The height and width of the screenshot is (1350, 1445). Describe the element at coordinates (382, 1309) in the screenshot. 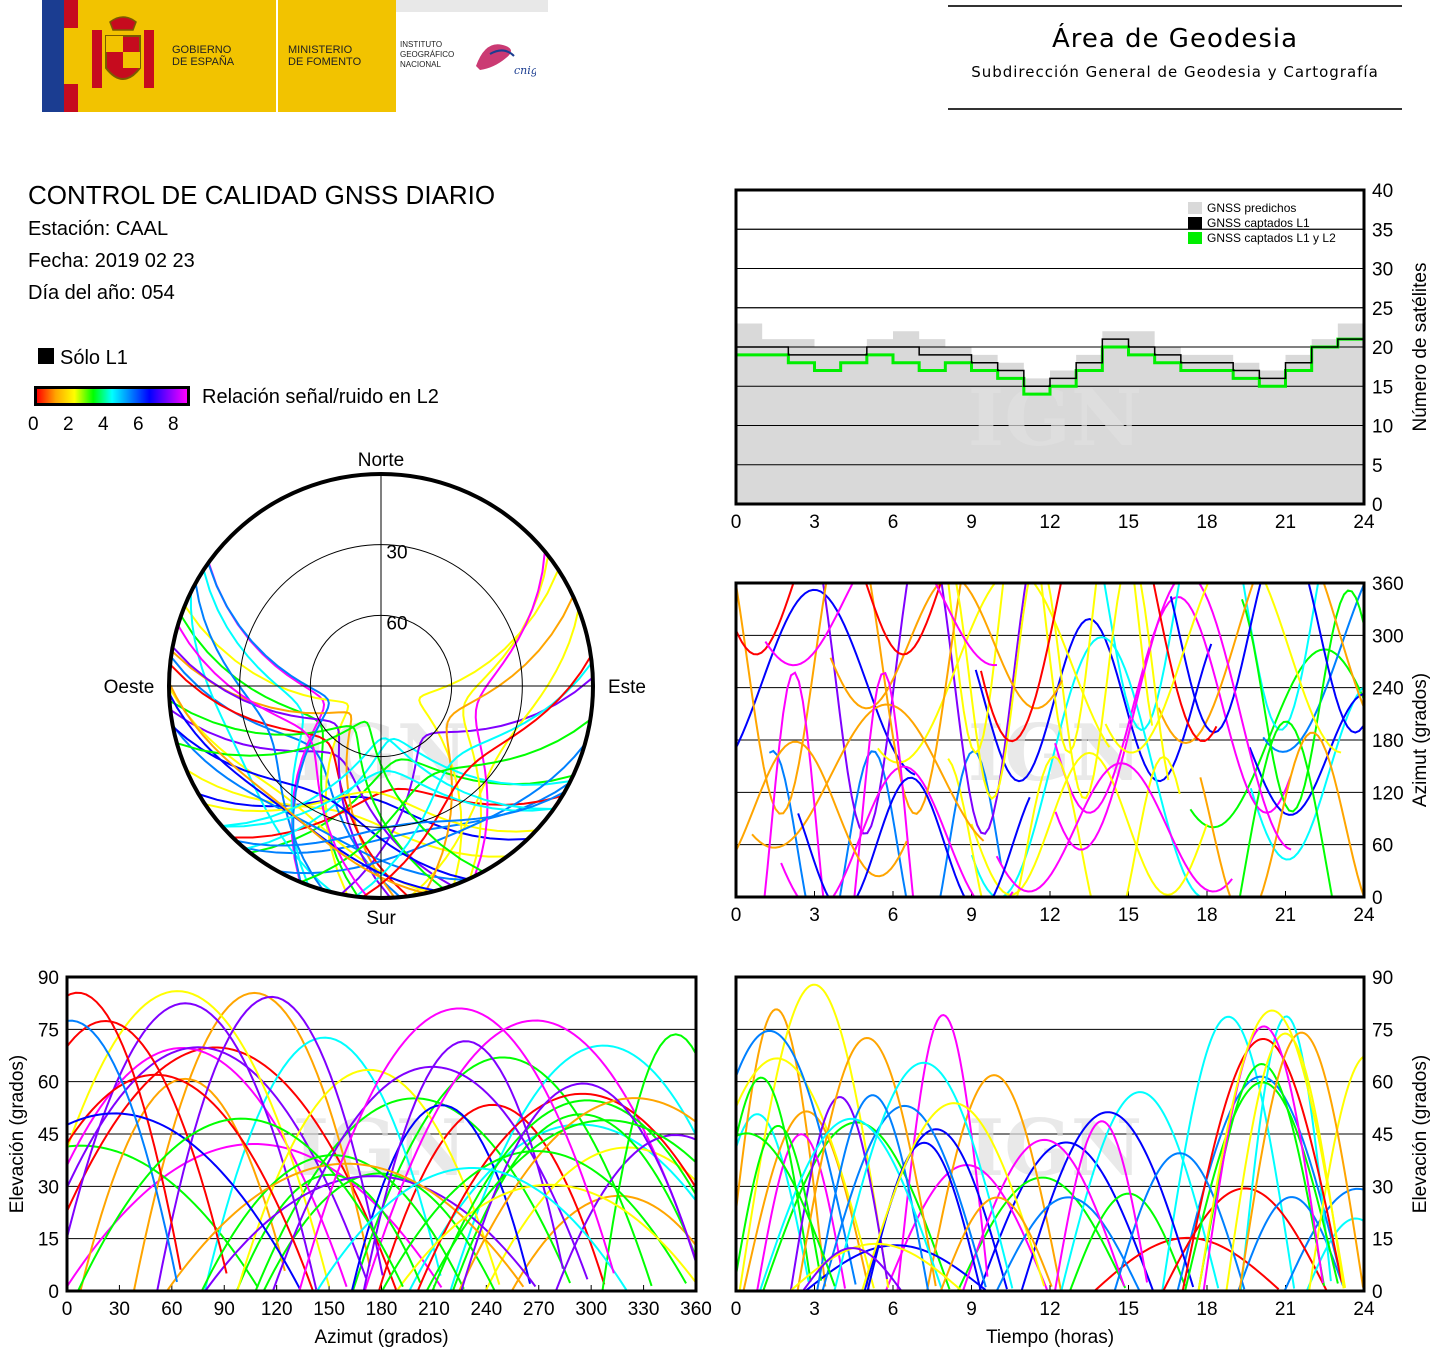

I see `x-tick-label: 180` at that location.